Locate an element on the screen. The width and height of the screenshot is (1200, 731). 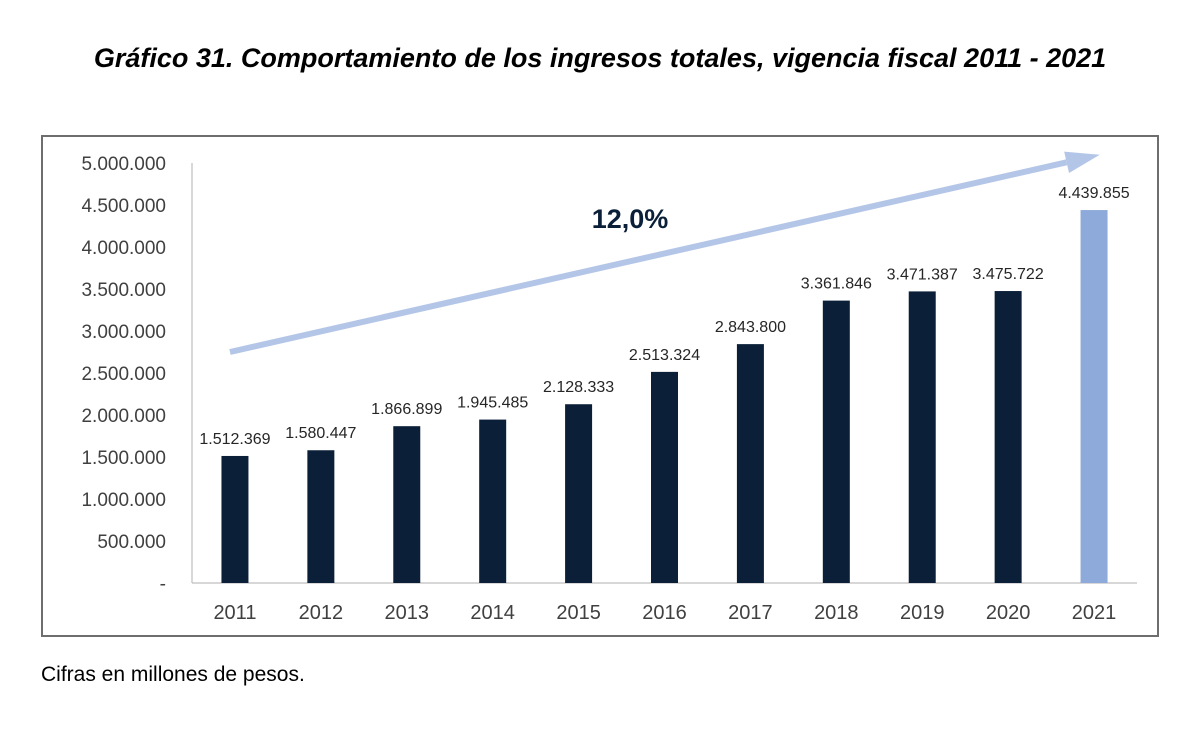
bar-value-label: 1.945.485 is located at coordinates (492, 403).